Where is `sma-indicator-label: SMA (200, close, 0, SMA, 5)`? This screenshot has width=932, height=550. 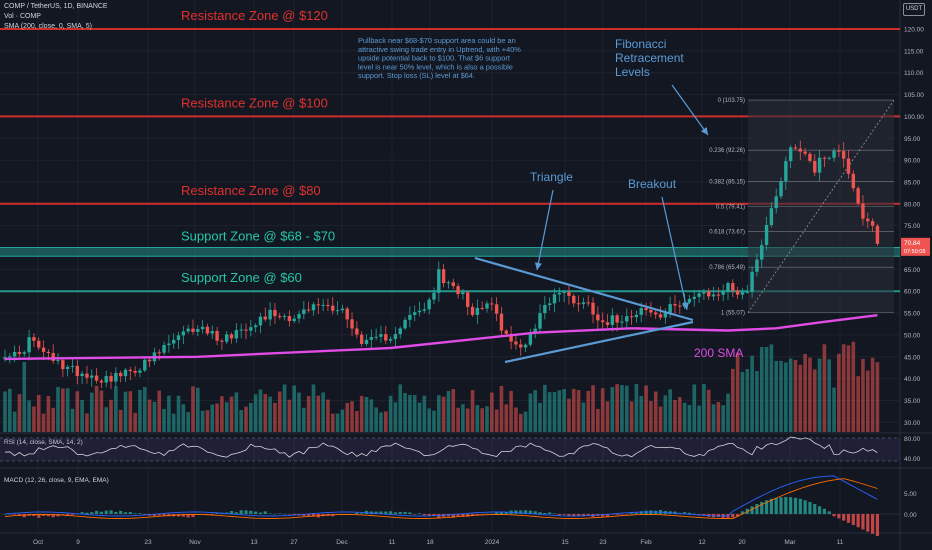
sma-indicator-label: SMA (200, close, 0, SMA, 5) is located at coordinates (48, 26).